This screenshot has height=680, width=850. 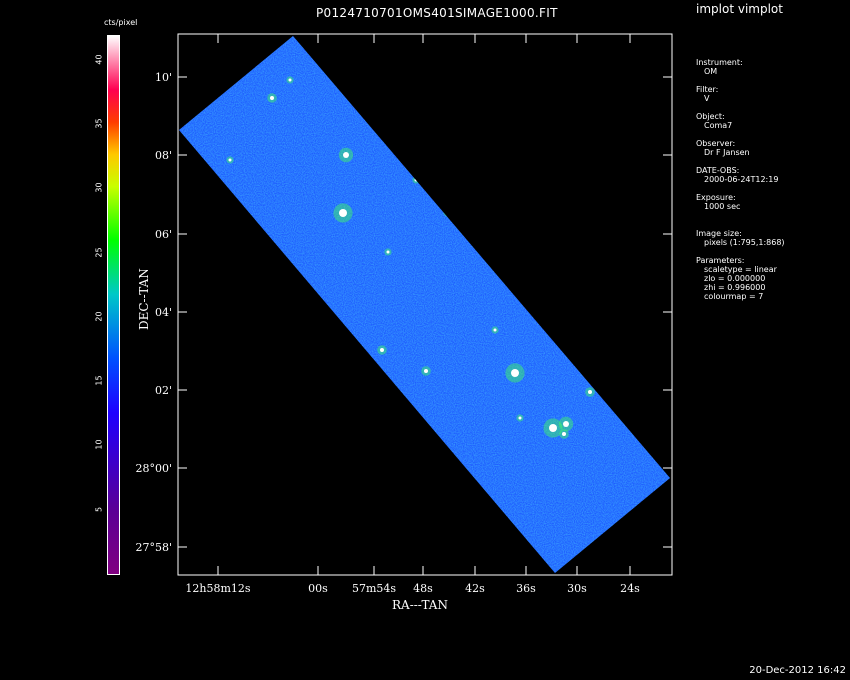 What do you see at coordinates (716, 143) in the screenshot?
I see `info-label: Observer:` at bounding box center [716, 143].